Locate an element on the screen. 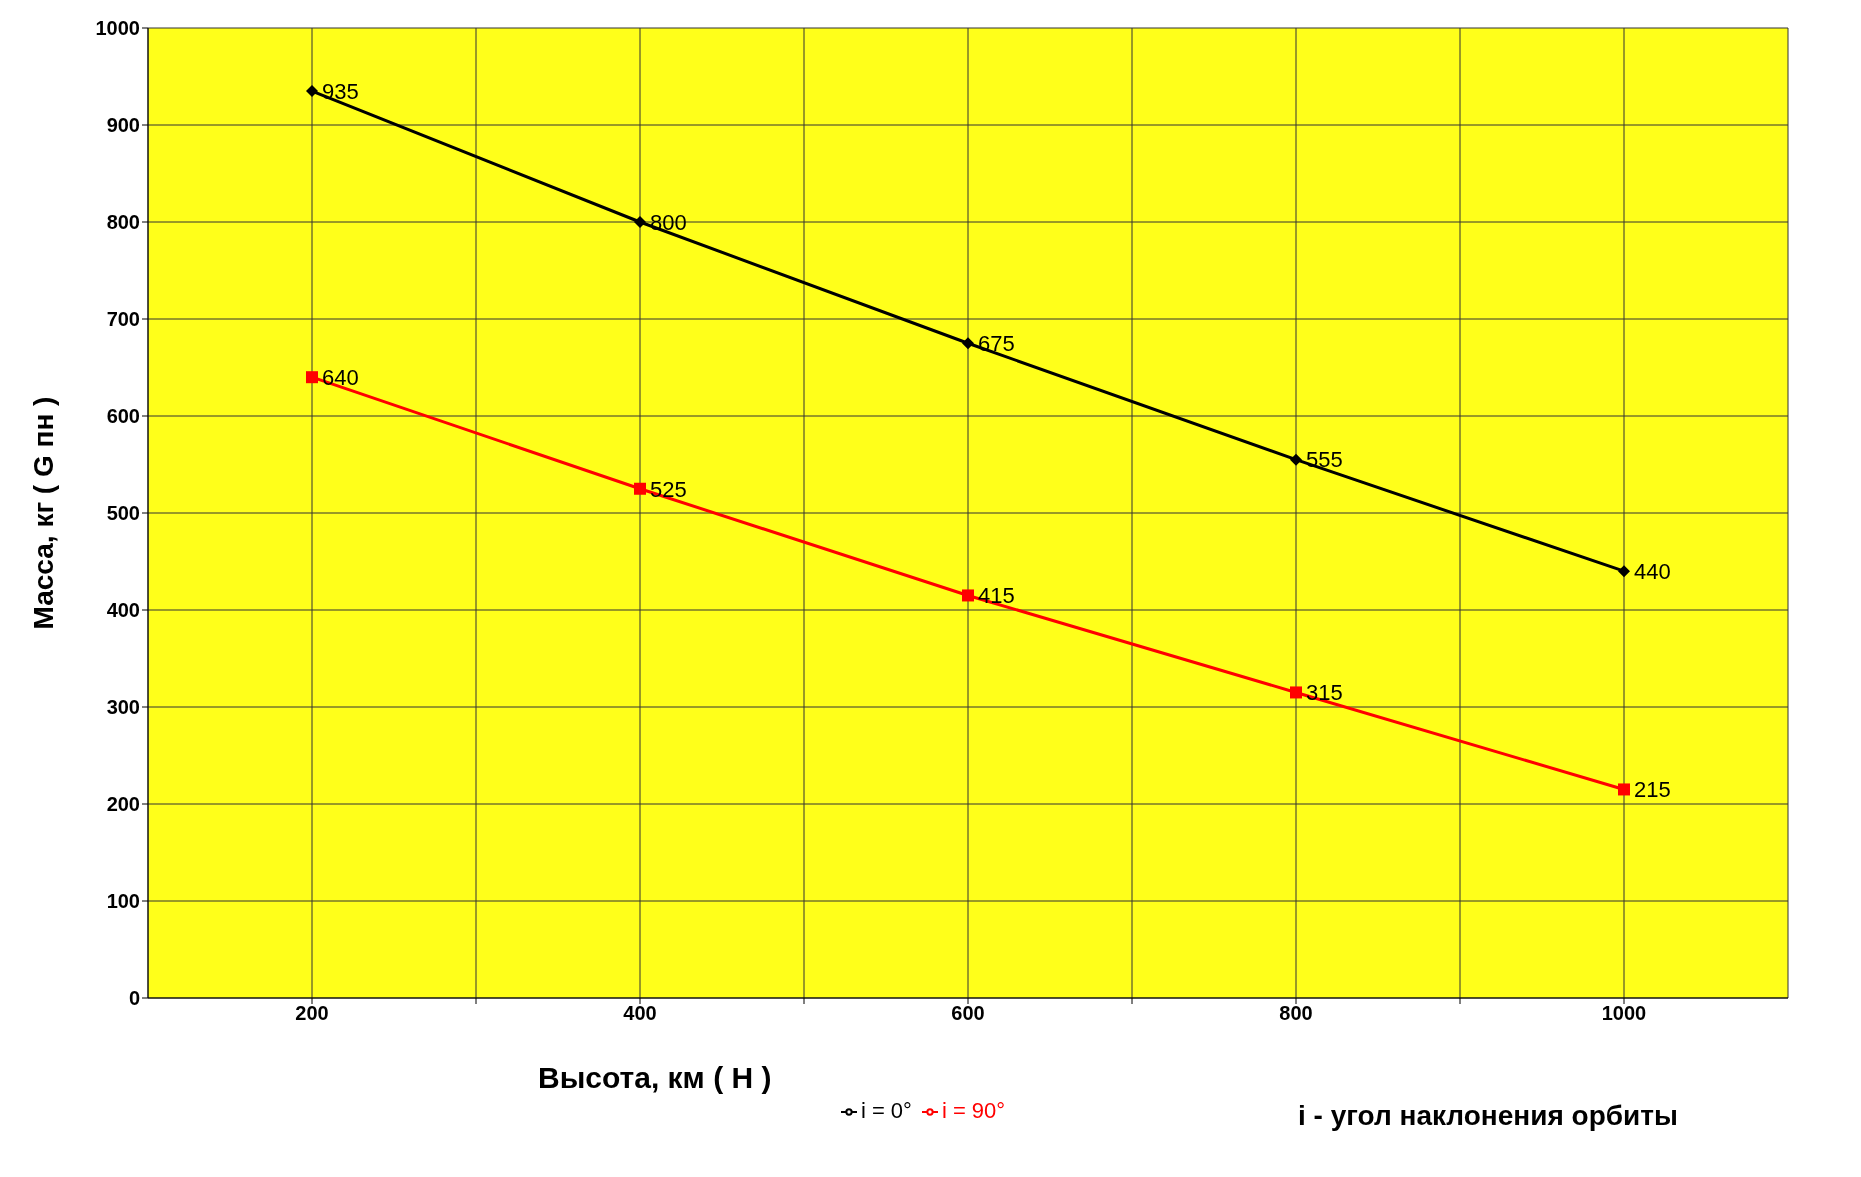 The image size is (1861, 1177). y-tick-label: 700 is located at coordinates (123, 319).